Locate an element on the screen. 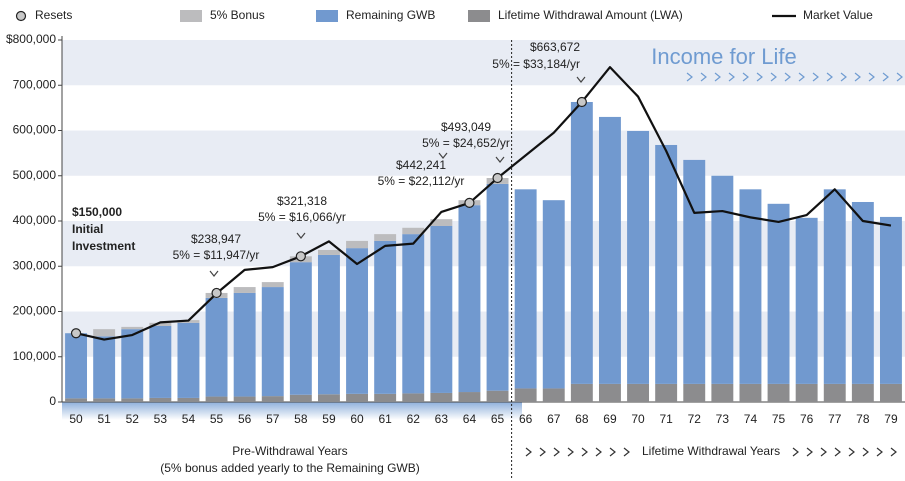 The width and height of the screenshot is (905, 481). x-tick-label: 75 is located at coordinates (779, 419).